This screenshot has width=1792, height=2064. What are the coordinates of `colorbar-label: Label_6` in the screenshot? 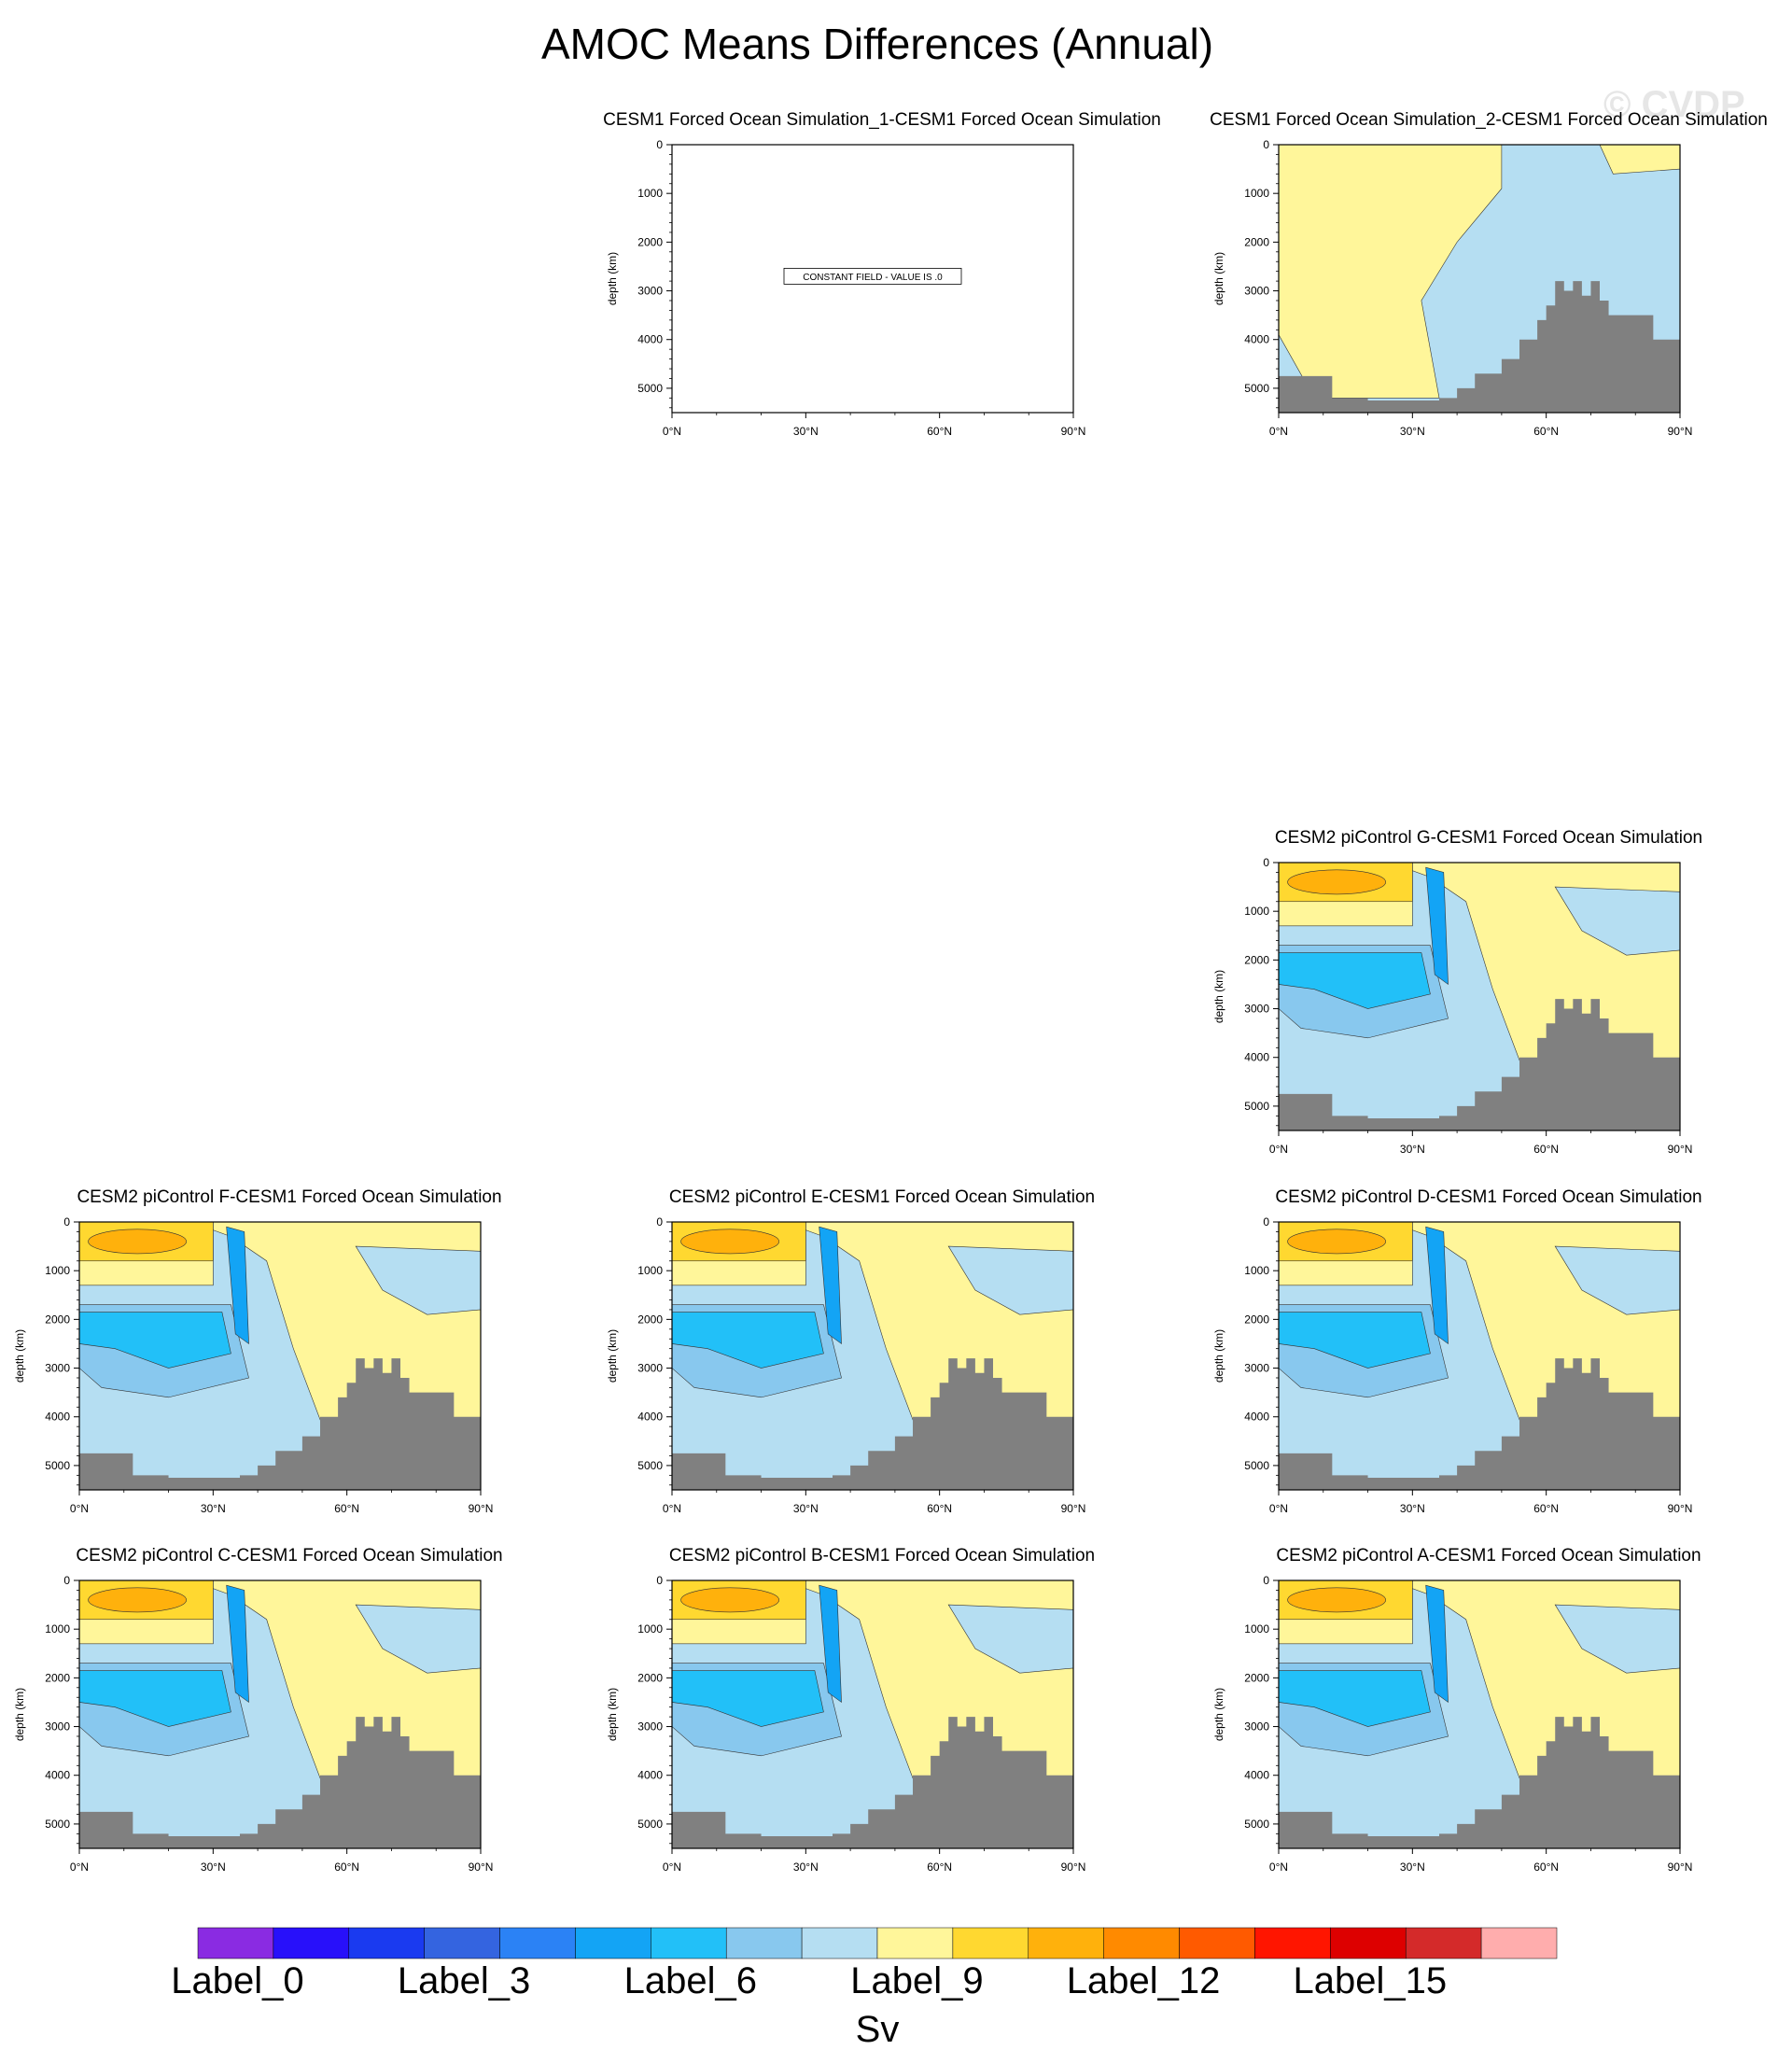 It's located at (690, 1980).